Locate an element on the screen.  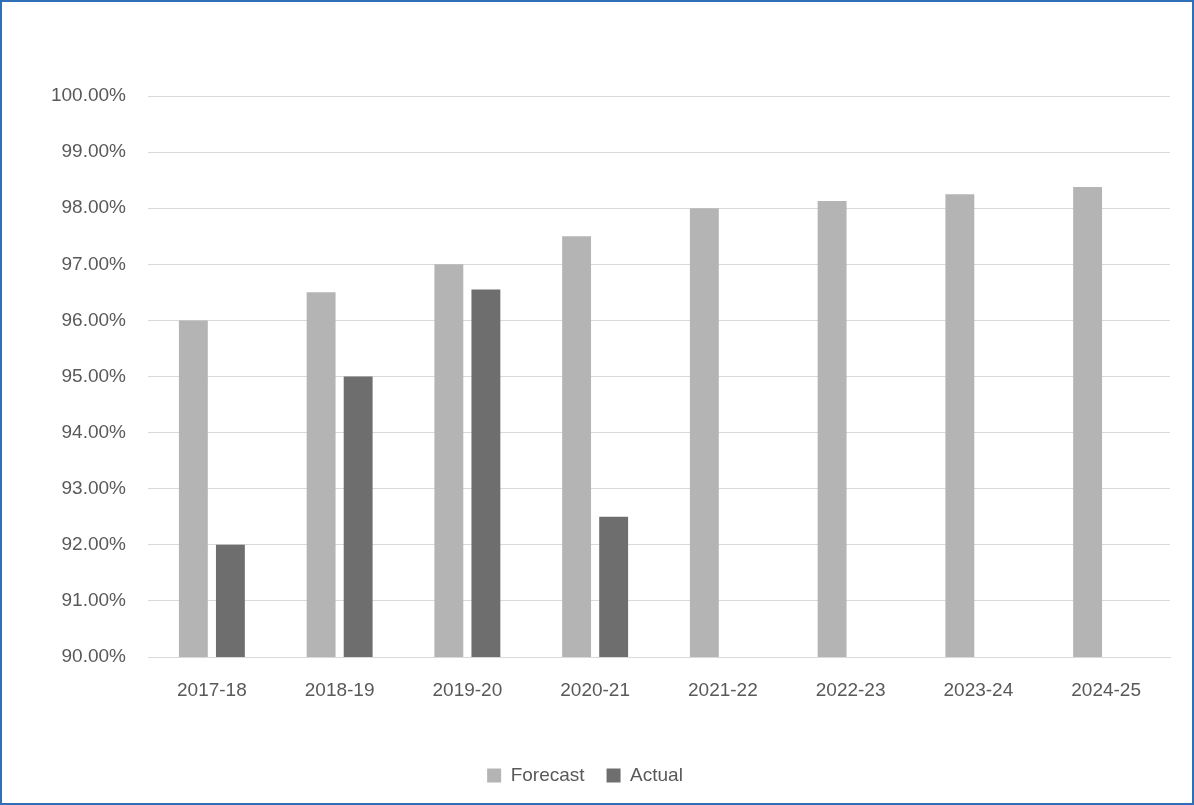
y-tick-label: 91.00% is located at coordinates (94, 600).